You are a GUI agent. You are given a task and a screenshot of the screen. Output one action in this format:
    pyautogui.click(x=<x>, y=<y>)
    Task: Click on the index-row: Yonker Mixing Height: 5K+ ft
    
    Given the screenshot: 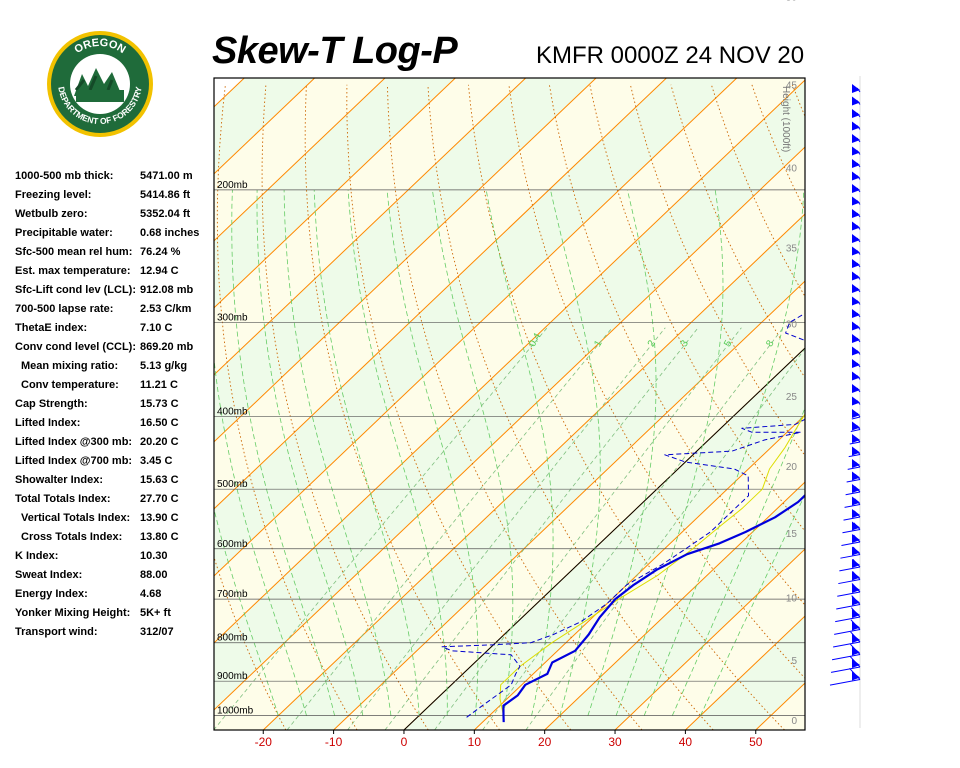 What is the action you would take?
    pyautogui.click(x=115, y=616)
    